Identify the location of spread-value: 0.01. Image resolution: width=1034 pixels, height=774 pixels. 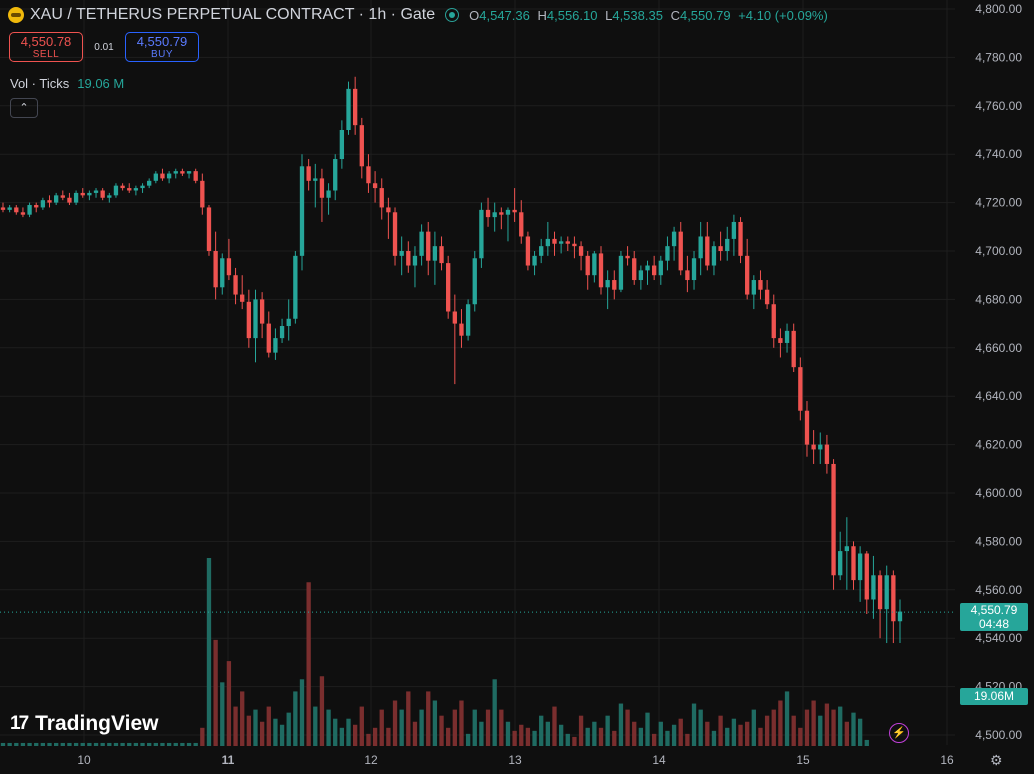
(104, 47).